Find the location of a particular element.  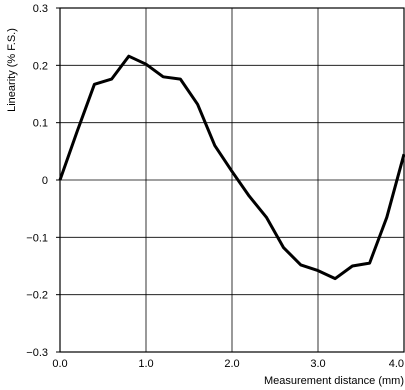

y-tick-label: −0.3 is located at coordinates (37, 353).